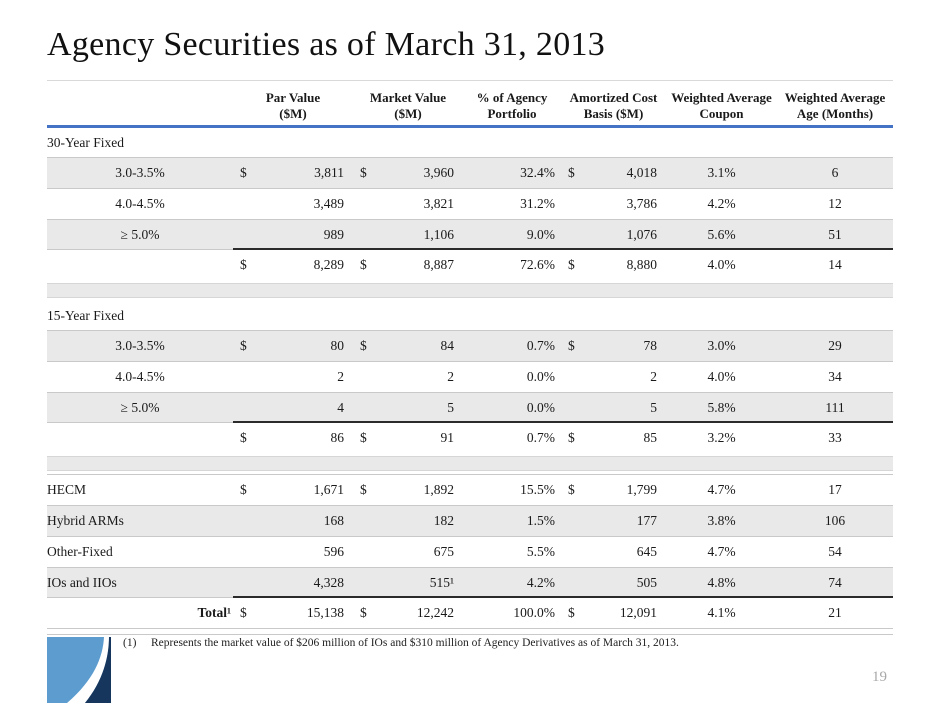  I want to click on cell-par-value: $1,671, so click(293, 490).